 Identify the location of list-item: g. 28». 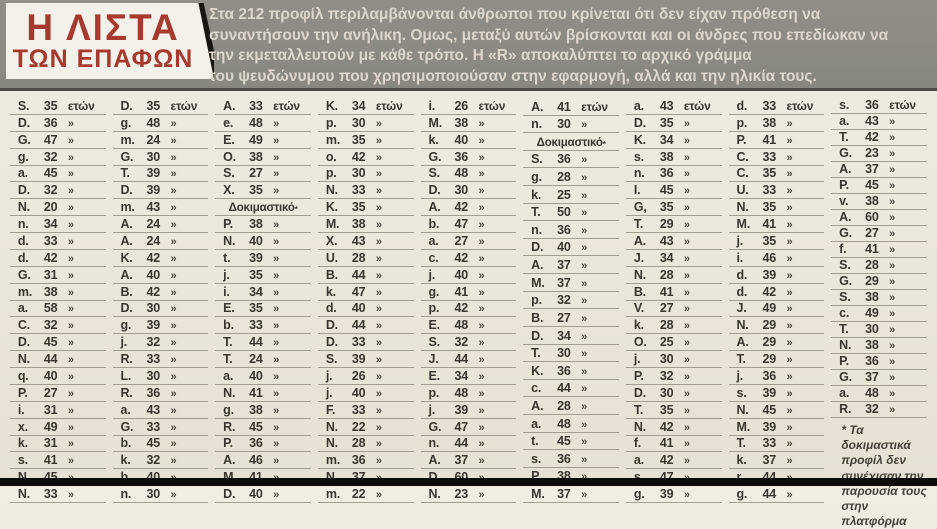
(571, 177).